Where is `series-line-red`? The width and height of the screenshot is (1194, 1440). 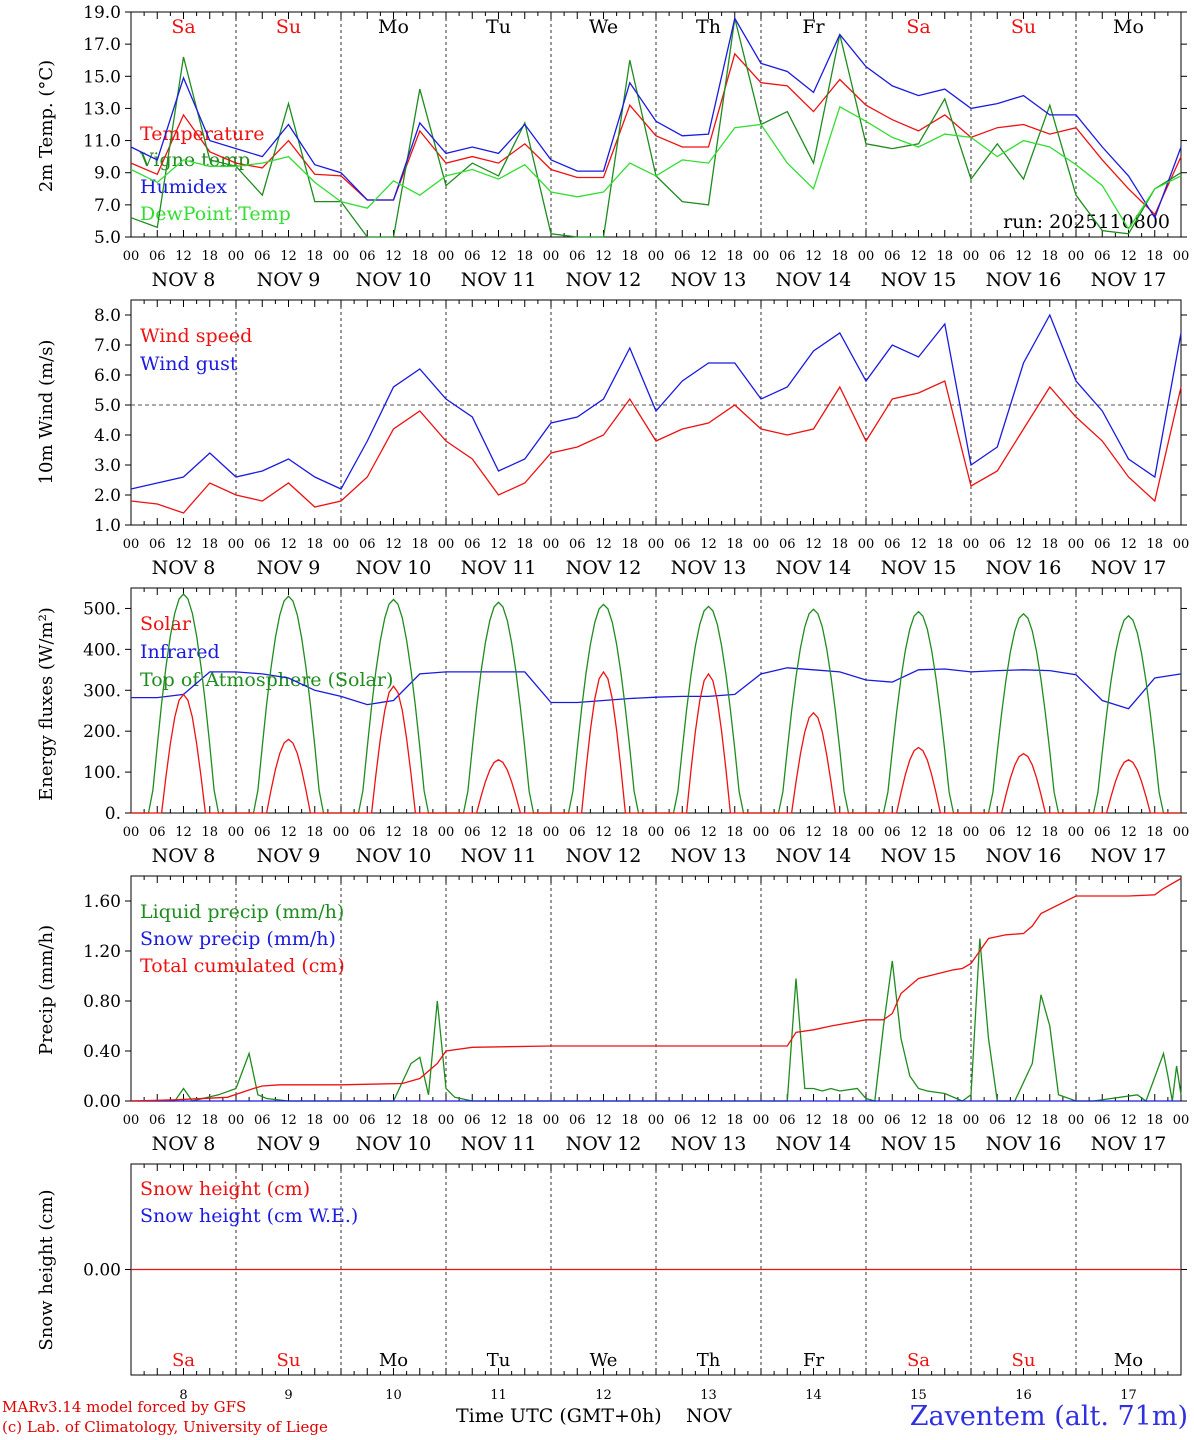 series-line-red is located at coordinates (656, 742).